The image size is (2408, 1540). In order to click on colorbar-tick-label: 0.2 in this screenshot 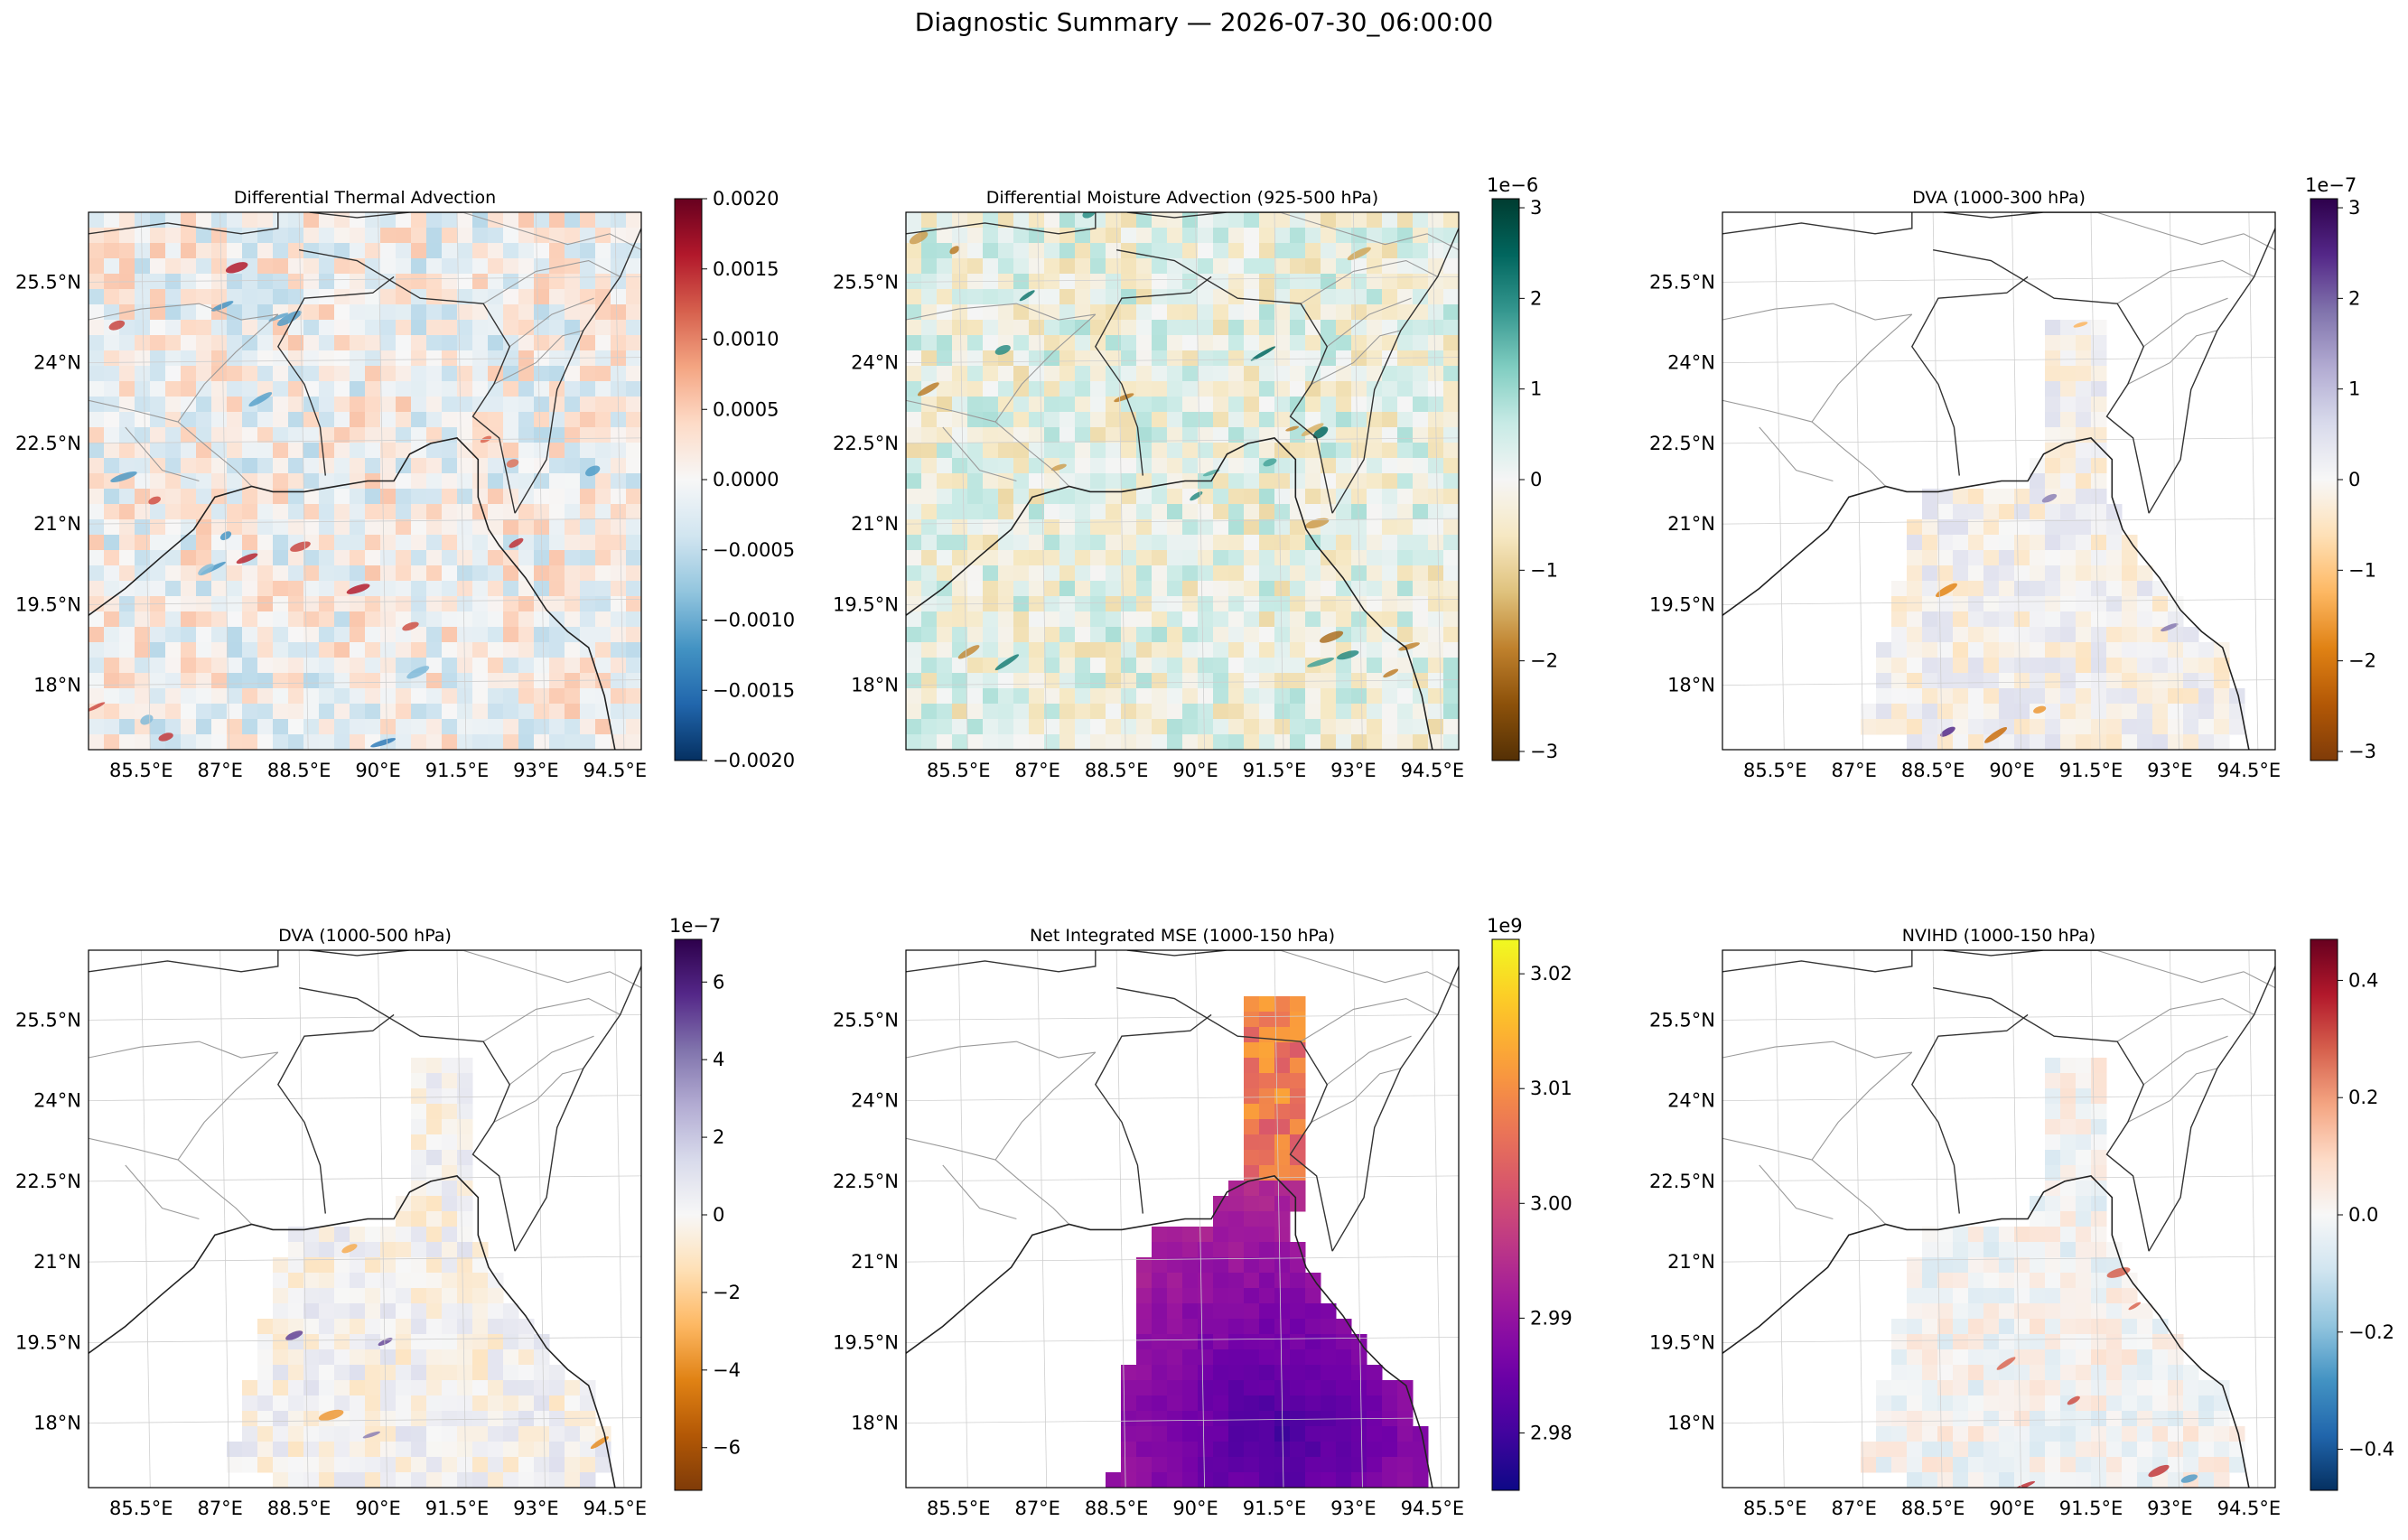, I will do `click(2363, 1097)`.